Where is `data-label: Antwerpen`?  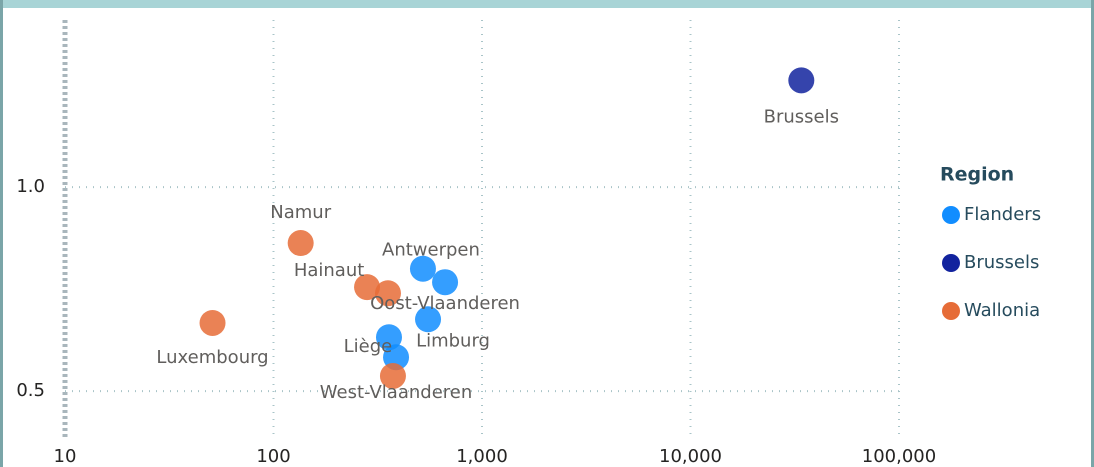 data-label: Antwerpen is located at coordinates (431, 250).